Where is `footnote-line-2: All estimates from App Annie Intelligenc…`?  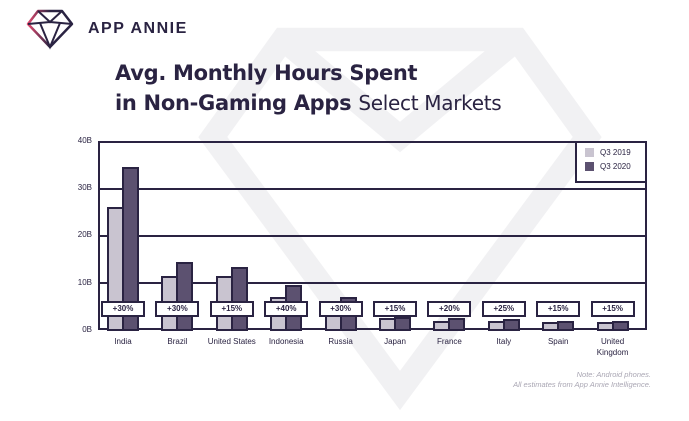
footnote-line-2: All estimates from App Annie Intelligenc… is located at coordinates (582, 384).